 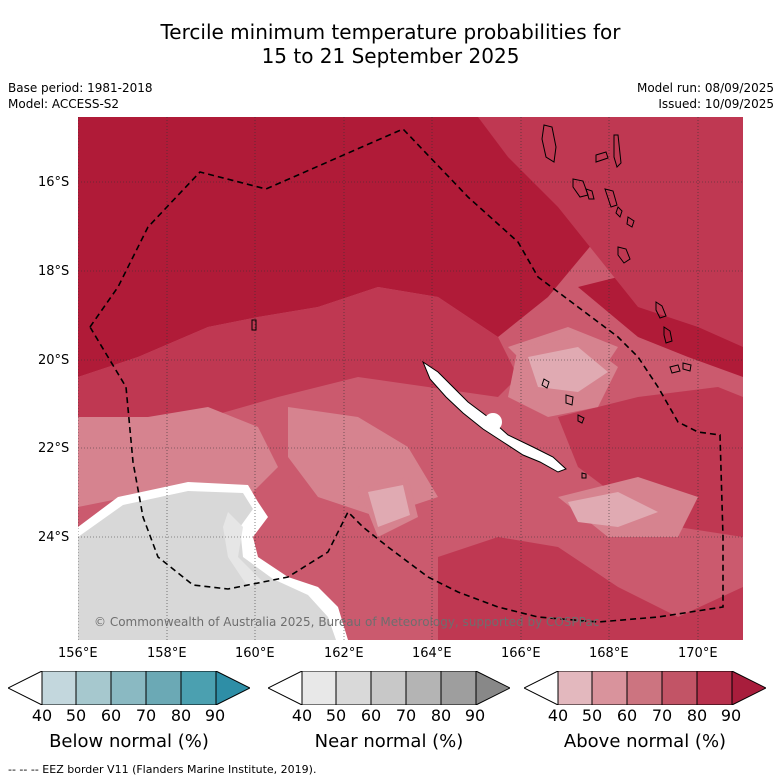 I want to click on below-tick-40: 40, so click(x=42, y=715).